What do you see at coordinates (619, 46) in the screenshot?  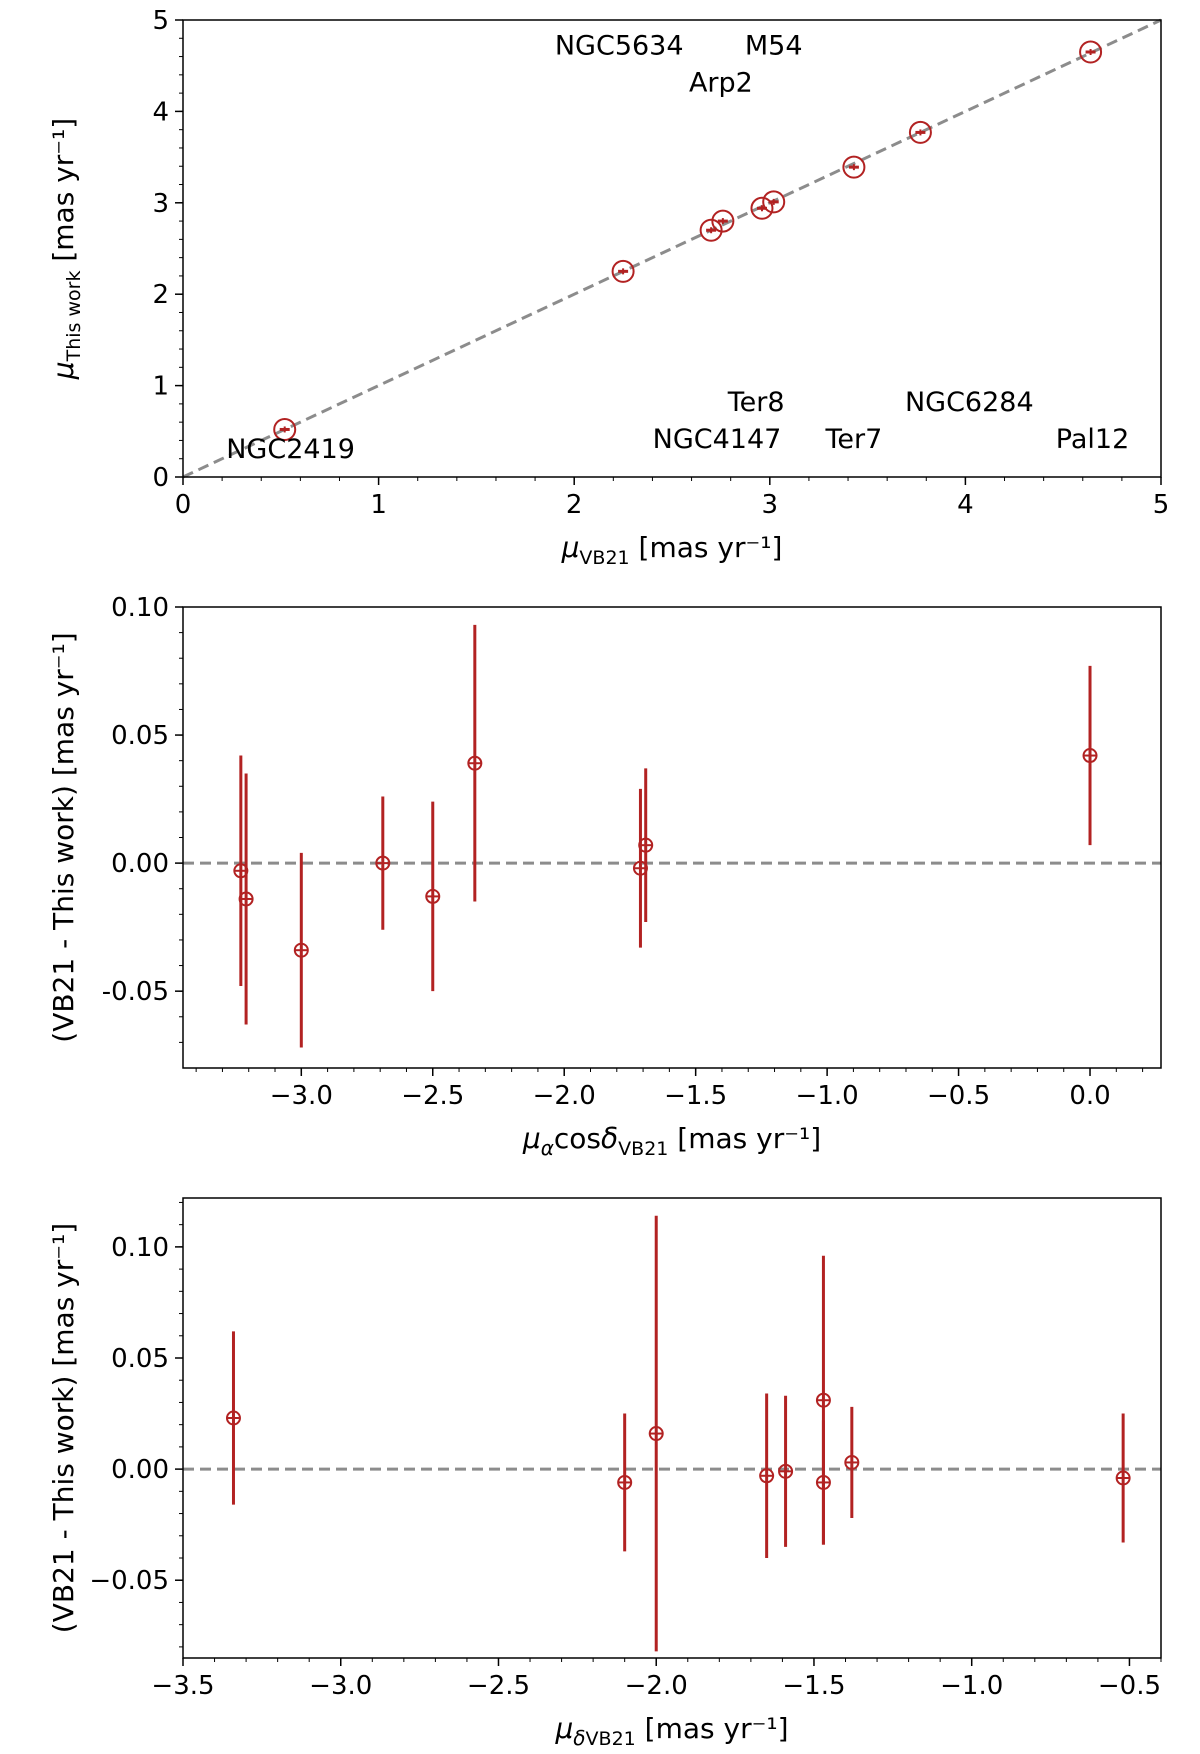 I see `annotation-label: NGC5634` at bounding box center [619, 46].